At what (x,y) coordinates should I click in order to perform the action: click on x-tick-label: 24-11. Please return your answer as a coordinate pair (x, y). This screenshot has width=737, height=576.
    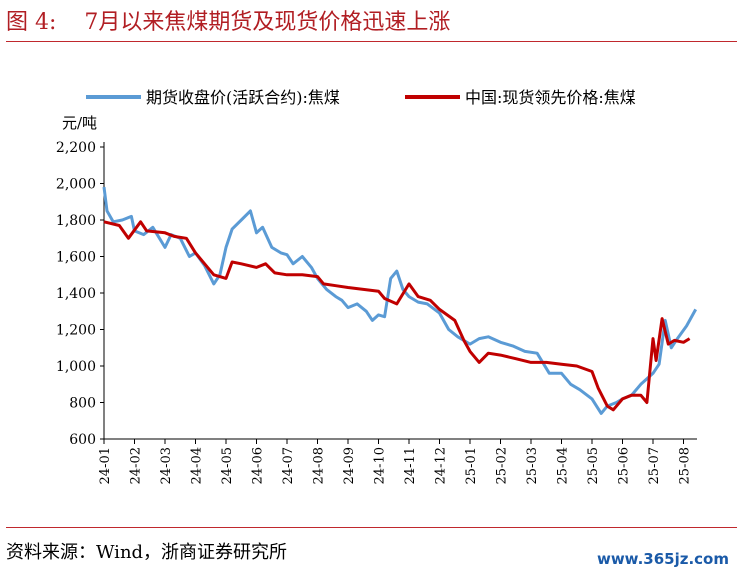
    Looking at the image, I should click on (410, 465).